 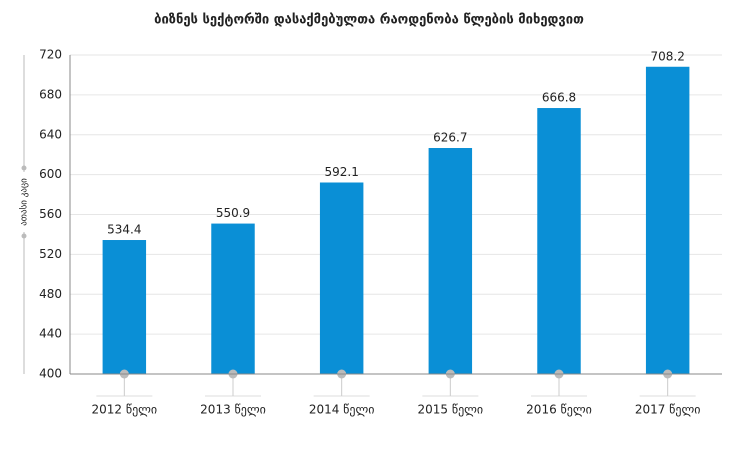 What do you see at coordinates (559, 410) in the screenshot?
I see `x-tick-label: 2016 წელი` at bounding box center [559, 410].